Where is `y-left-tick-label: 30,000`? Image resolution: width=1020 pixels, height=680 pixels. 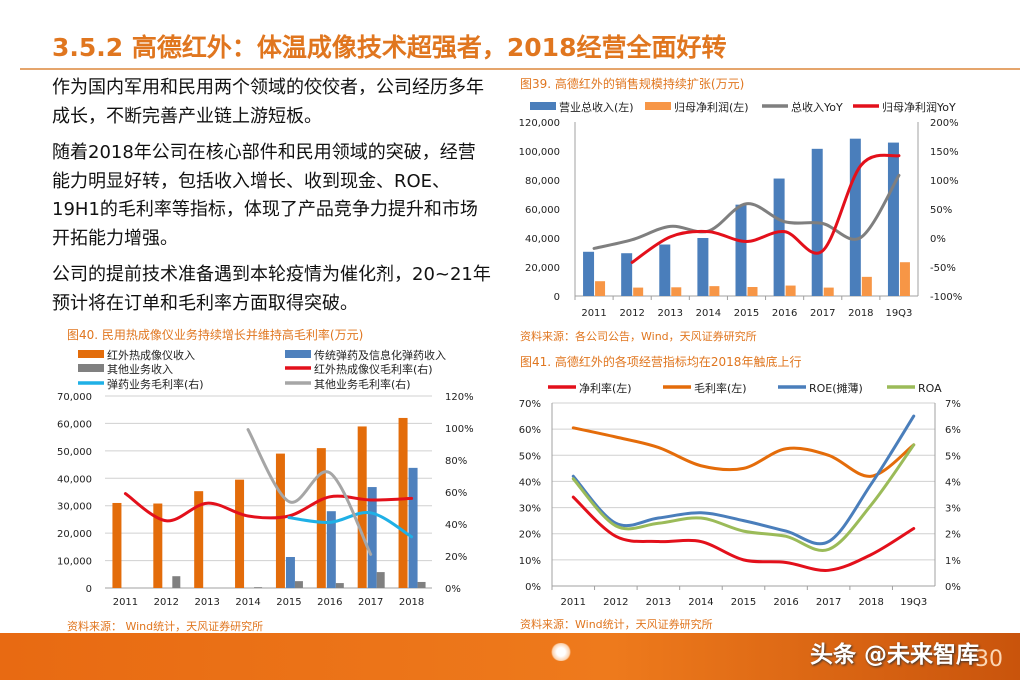
y-left-tick-label: 30,000 is located at coordinates (74, 507).